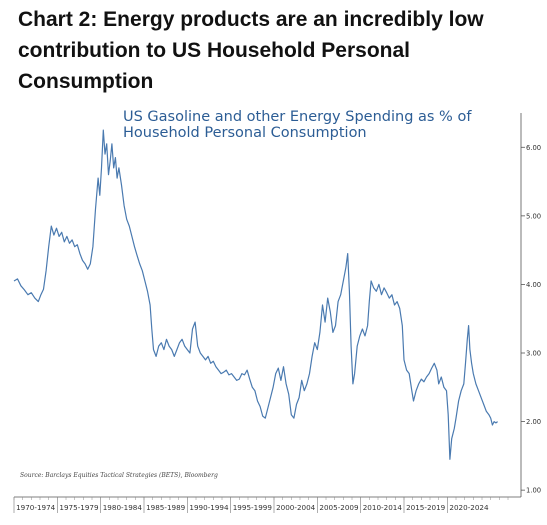 Image resolution: width=547 pixels, height=525 pixels. I want to click on y-axis: 1.00 2.00 3.00 4.00 5.00 6.00, so click(531, 319).